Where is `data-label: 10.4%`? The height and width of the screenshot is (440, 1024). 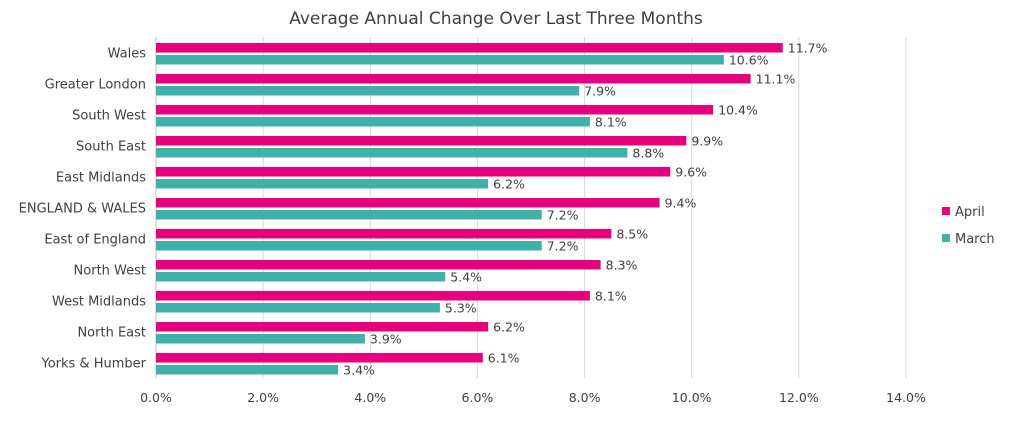
data-label: 10.4% is located at coordinates (738, 109).